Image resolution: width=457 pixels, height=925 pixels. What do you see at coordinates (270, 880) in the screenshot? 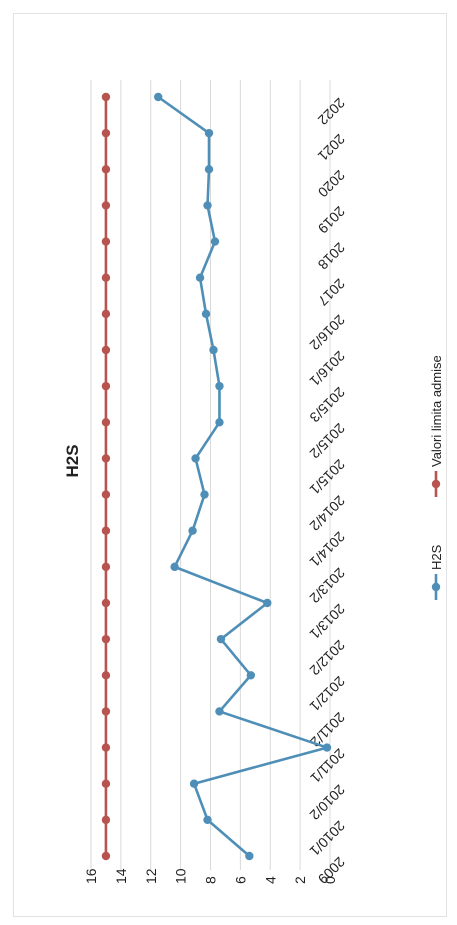
I see `value-tick-label: 4` at bounding box center [270, 880].